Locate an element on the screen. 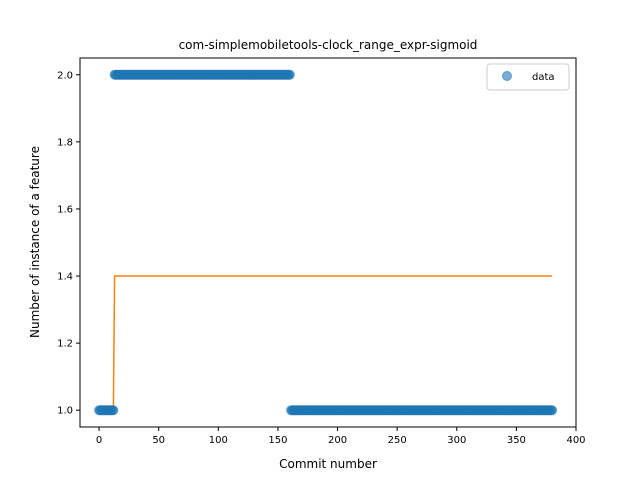  y-tick-label: 2.0 is located at coordinates (65, 75).